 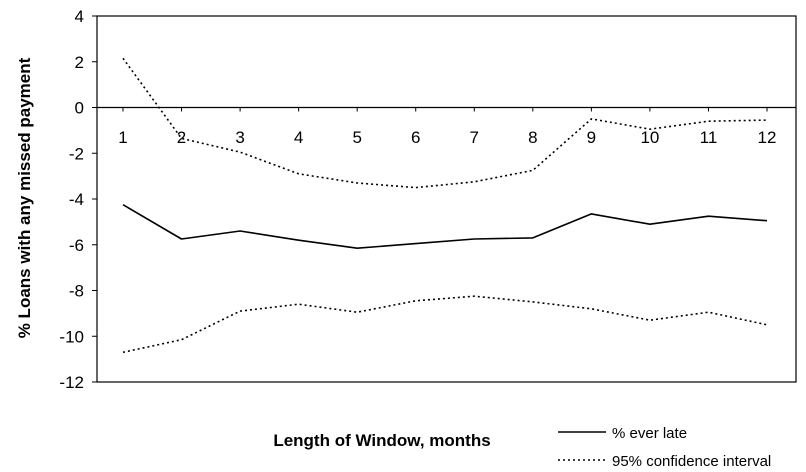 I want to click on y-tick-label: -4, so click(x=76, y=199).